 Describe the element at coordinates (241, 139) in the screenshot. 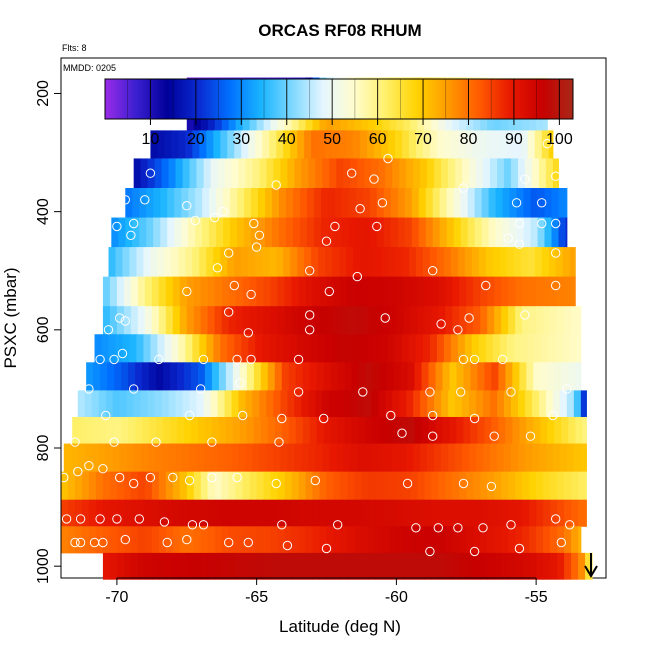

I see `colorbar-tick-label: 30` at that location.